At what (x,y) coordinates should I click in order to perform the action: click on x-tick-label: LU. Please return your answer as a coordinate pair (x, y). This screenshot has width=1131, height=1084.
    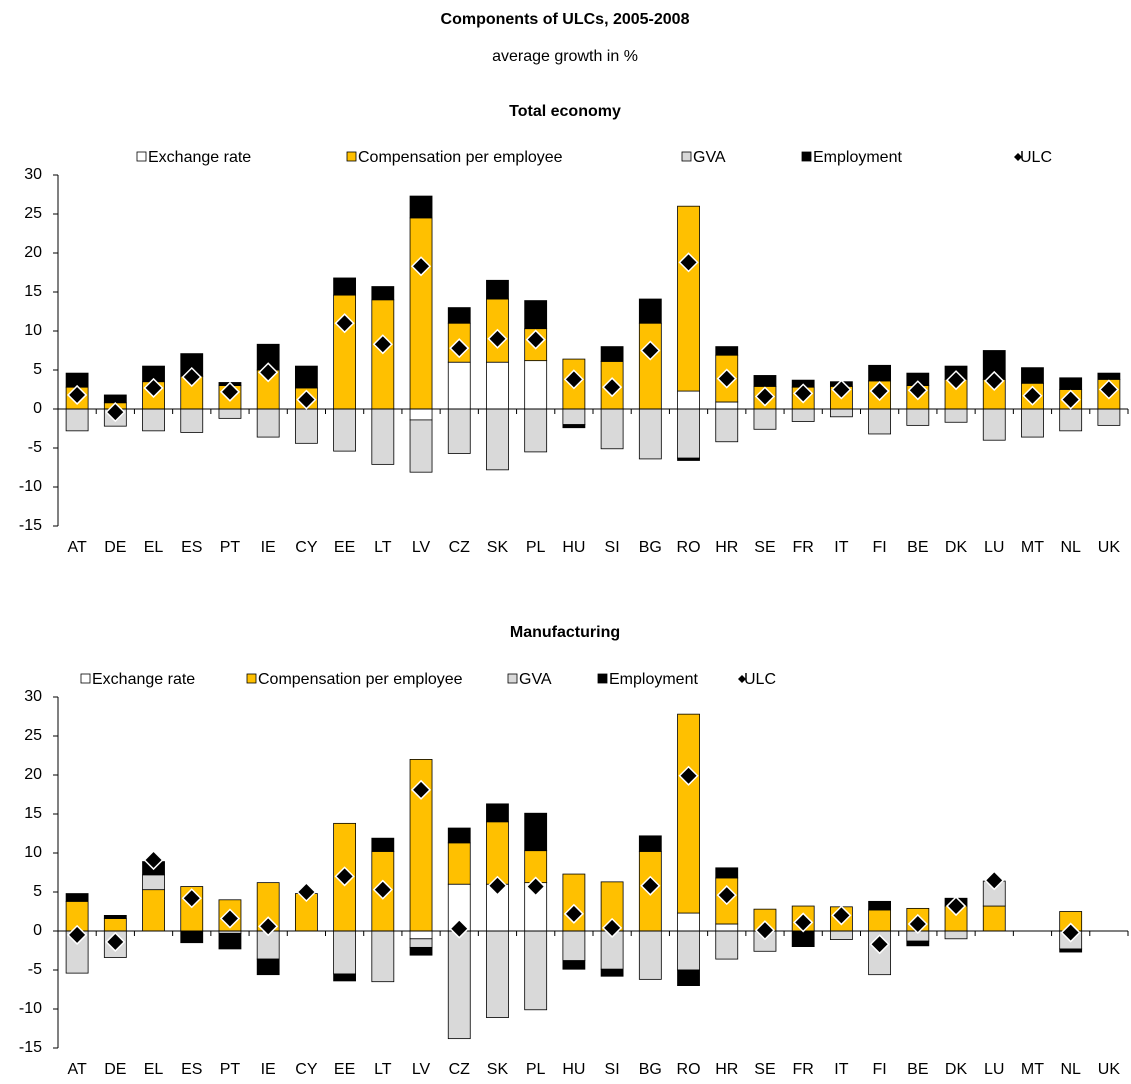
    Looking at the image, I should click on (994, 547).